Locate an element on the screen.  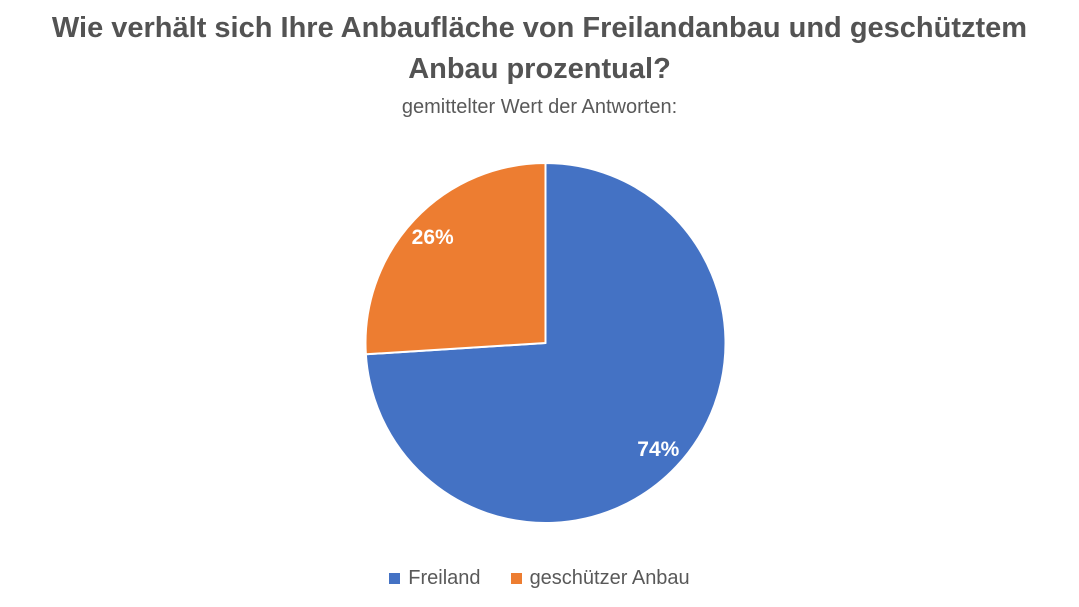
slice-data-label-1: 26% is located at coordinates (433, 237).